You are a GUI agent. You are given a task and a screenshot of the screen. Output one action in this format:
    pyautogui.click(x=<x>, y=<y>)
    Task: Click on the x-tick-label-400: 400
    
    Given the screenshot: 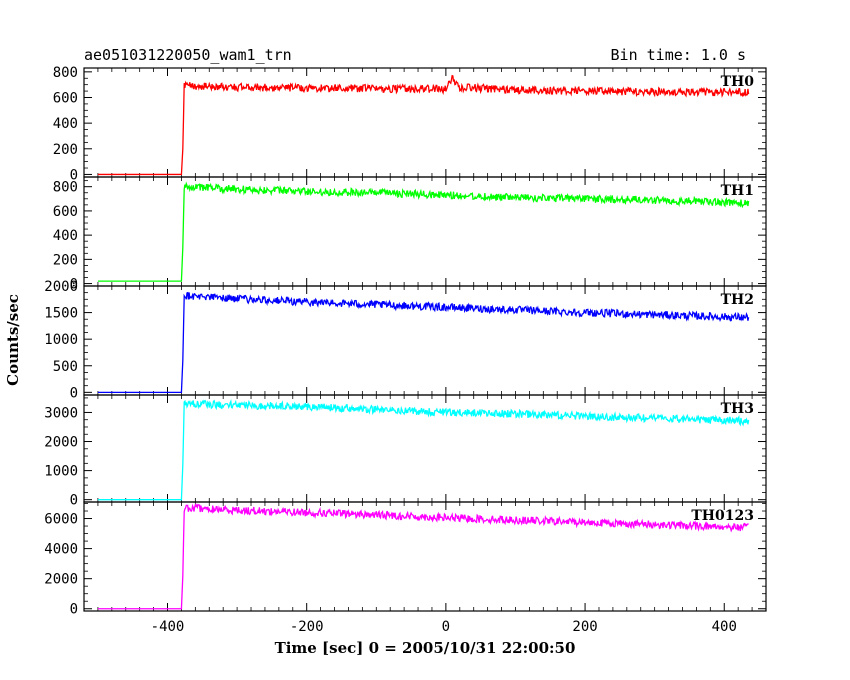 What is the action you would take?
    pyautogui.click(x=724, y=627)
    